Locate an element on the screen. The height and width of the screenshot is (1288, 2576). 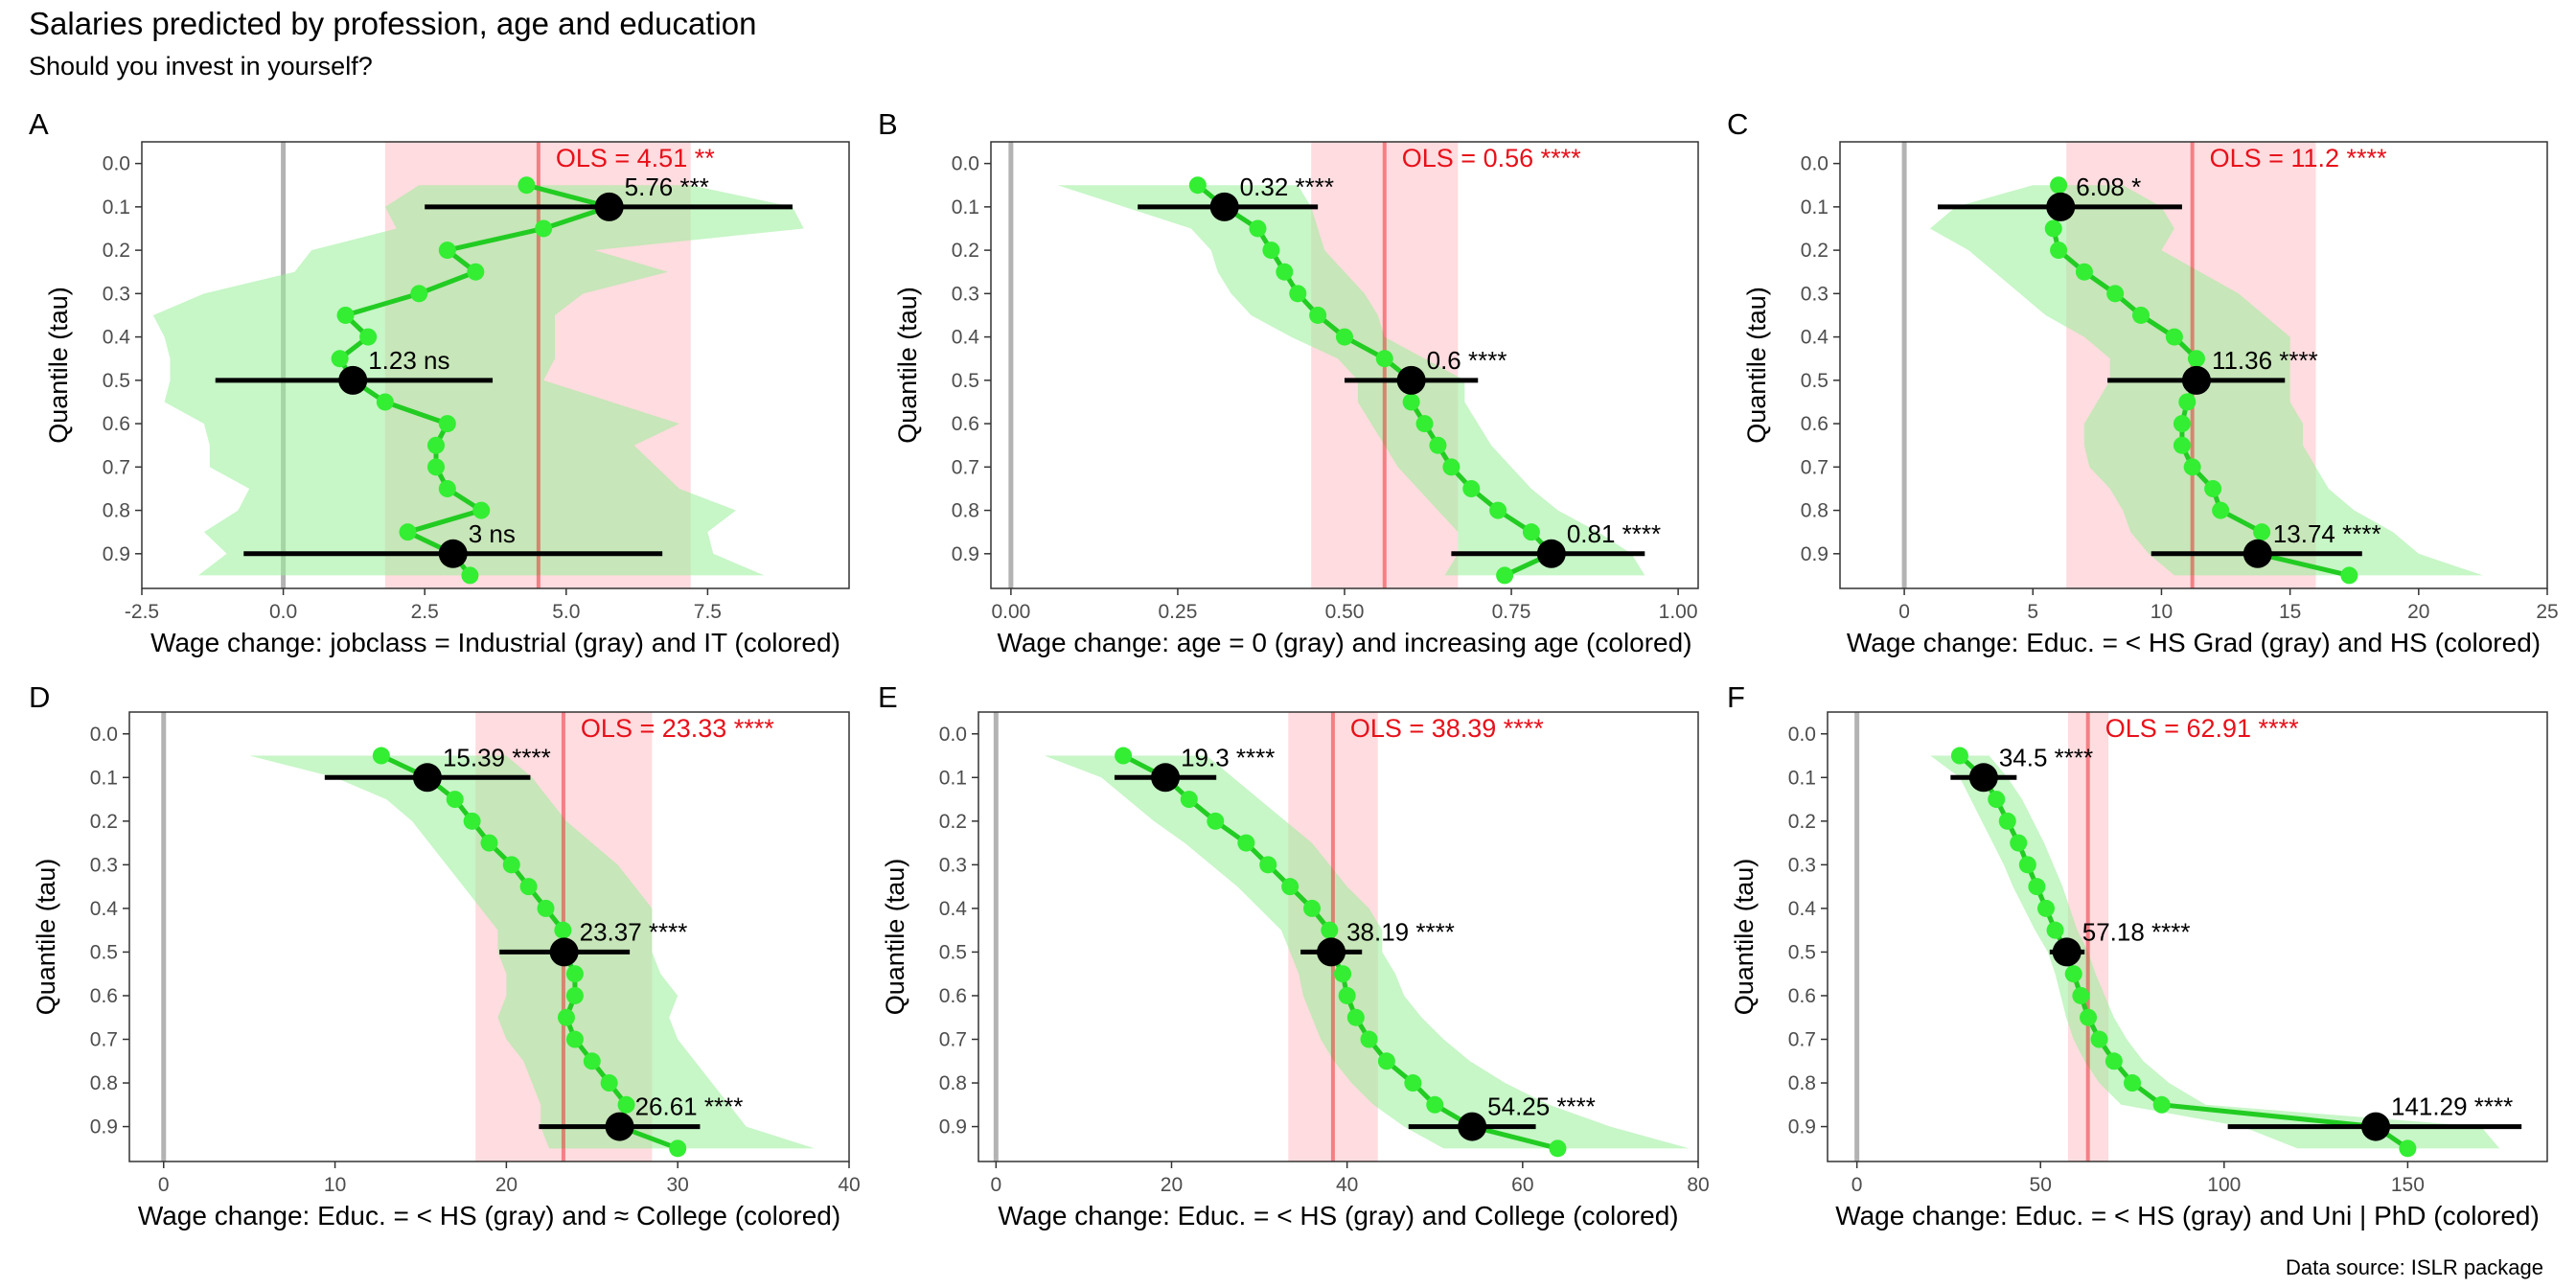
highlight-label: 0.6 **** is located at coordinates (1467, 360).